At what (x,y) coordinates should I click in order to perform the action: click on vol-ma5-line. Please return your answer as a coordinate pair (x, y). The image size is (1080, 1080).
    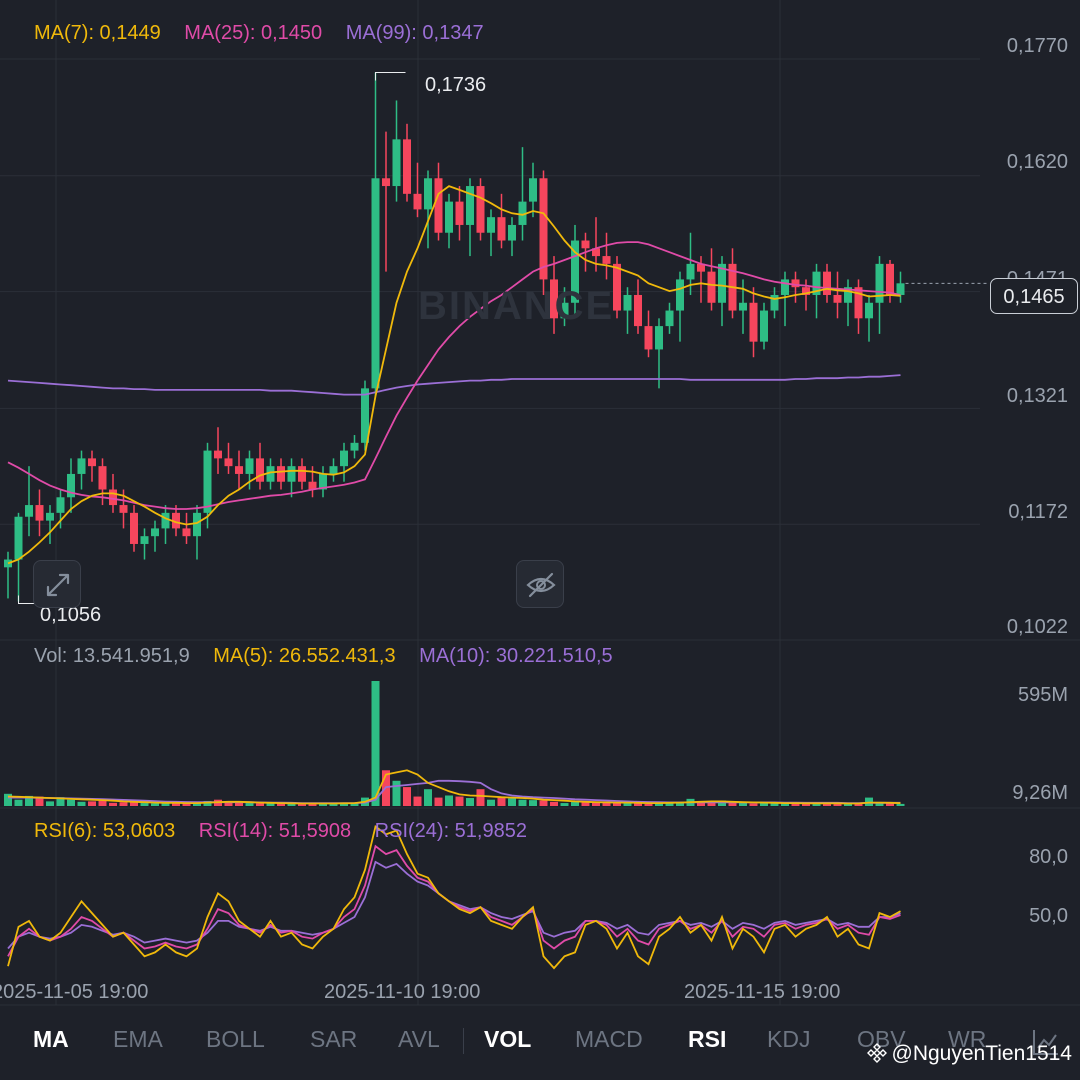
    Looking at the image, I should click on (454, 787).